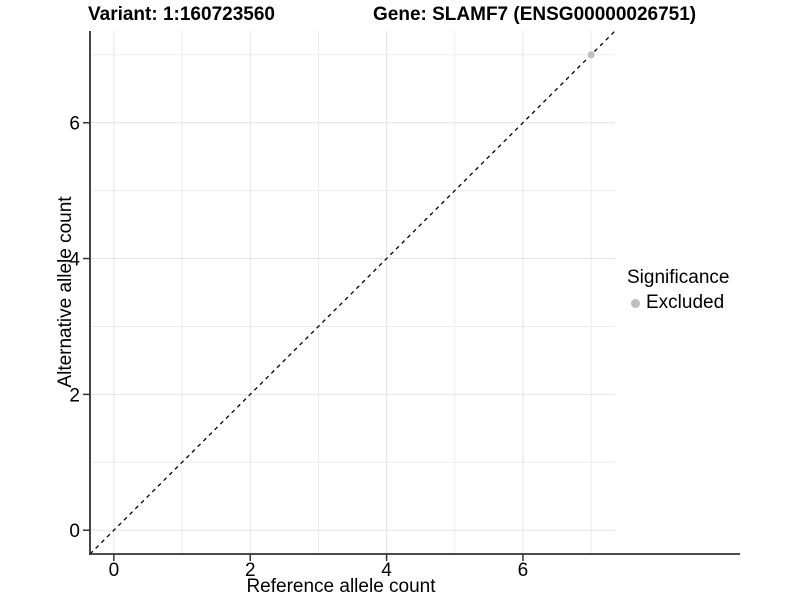  Describe the element at coordinates (678, 277) in the screenshot. I see `legend-title: Significance` at that location.